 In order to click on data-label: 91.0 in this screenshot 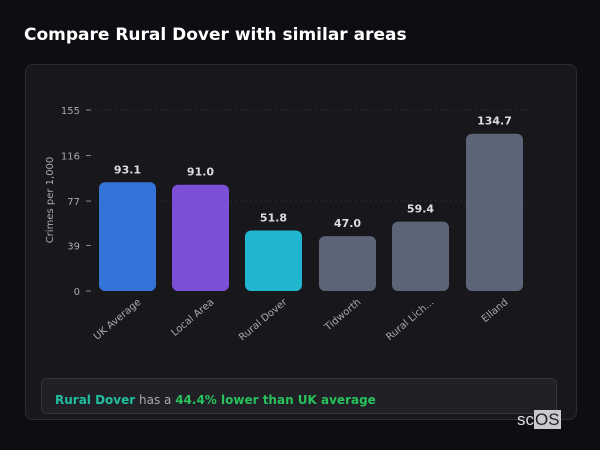, I will do `click(200, 172)`.